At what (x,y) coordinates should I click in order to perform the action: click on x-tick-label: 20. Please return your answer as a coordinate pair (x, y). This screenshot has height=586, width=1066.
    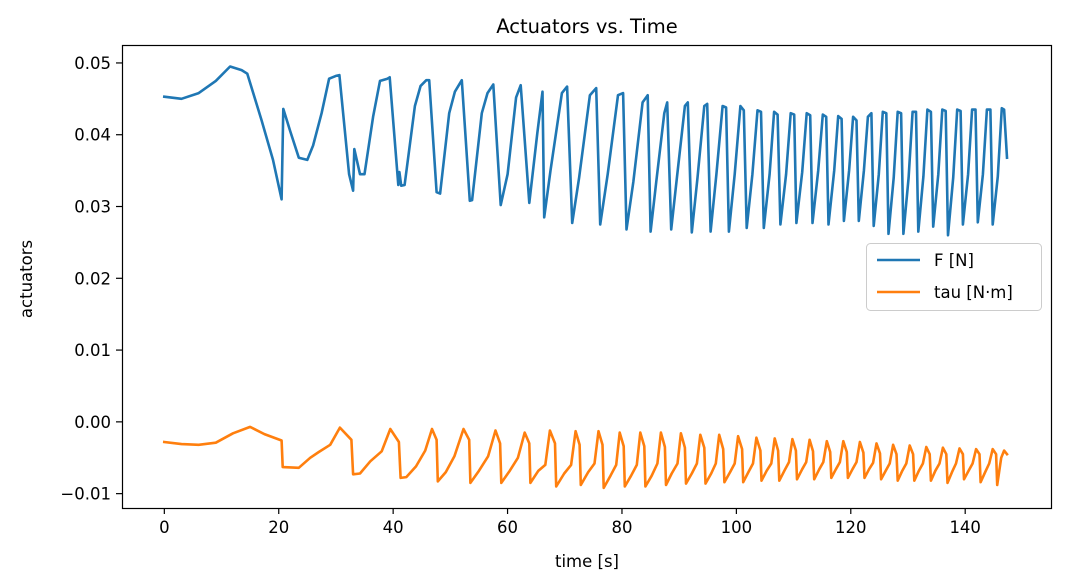
    Looking at the image, I should click on (278, 527).